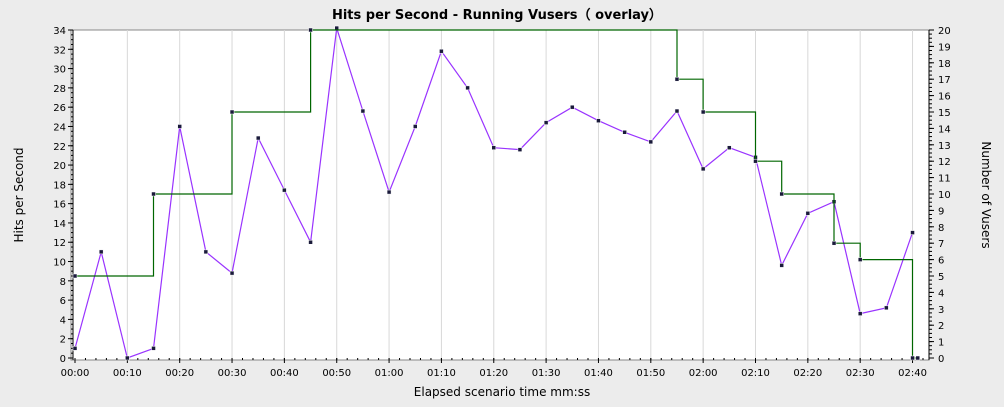 This screenshot has width=1004, height=407. Describe the element at coordinates (59, 243) in the screenshot. I see `y-tick-label: 12` at that location.